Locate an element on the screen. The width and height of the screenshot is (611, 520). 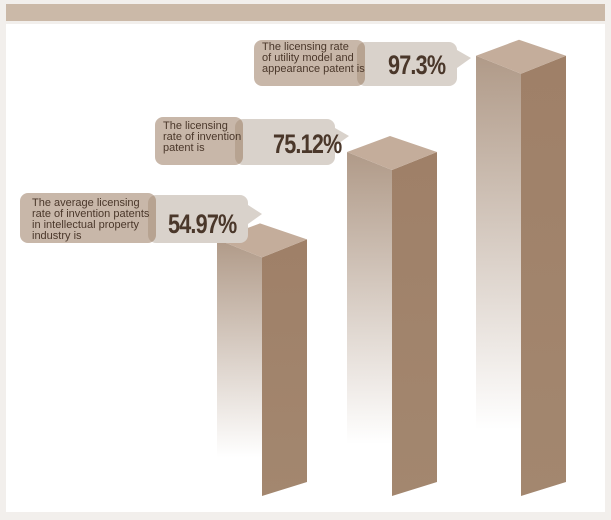
callout-line: of utility model and is located at coordinates (308, 58).